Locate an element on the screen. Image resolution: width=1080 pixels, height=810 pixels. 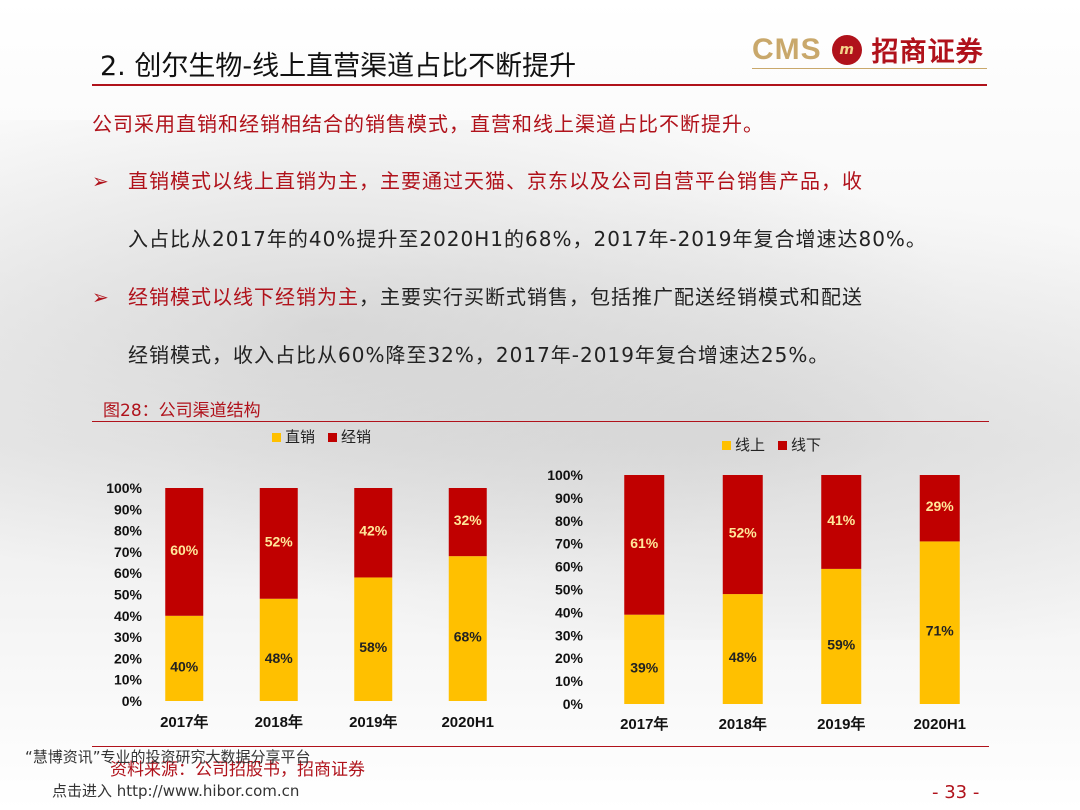
bullet2-line2: 经销模式，收入占比从60%降至32%，2017年-2019年复合增速达25%。 is located at coordinates (479, 355).